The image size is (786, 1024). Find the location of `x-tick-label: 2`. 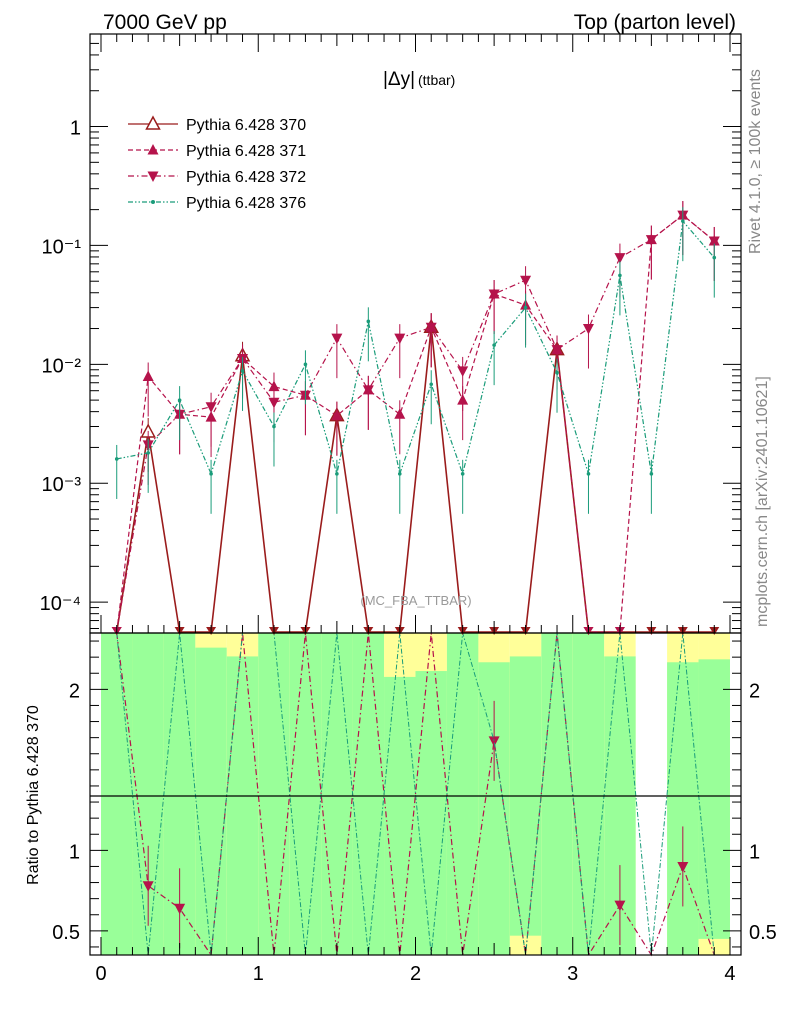

x-tick-label: 2 is located at coordinates (415, 974).